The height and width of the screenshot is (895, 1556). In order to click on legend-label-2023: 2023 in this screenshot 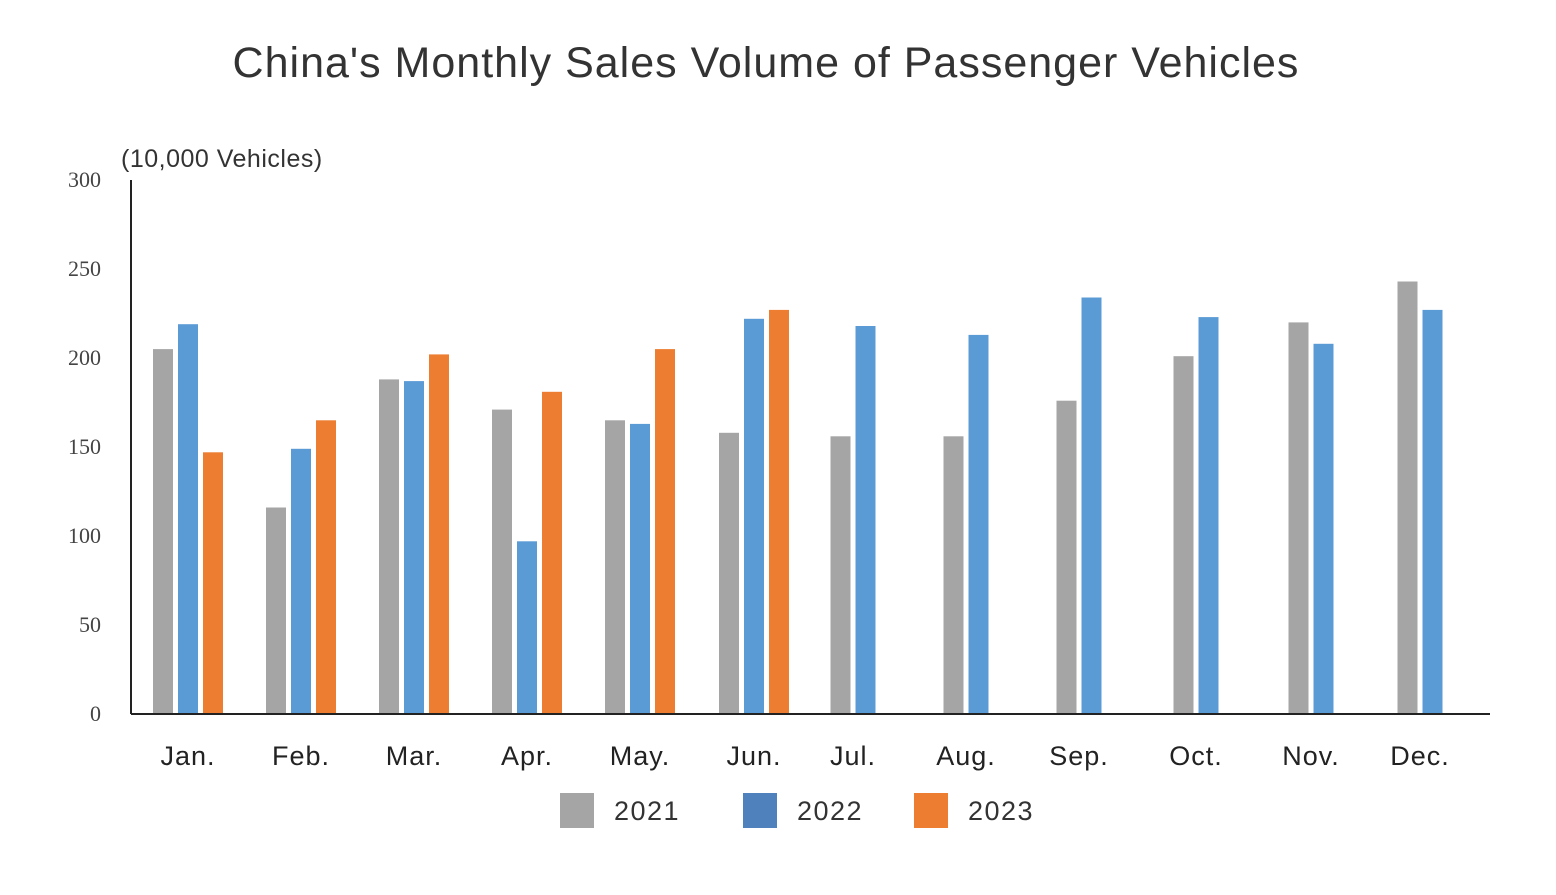, I will do `click(1001, 811)`.